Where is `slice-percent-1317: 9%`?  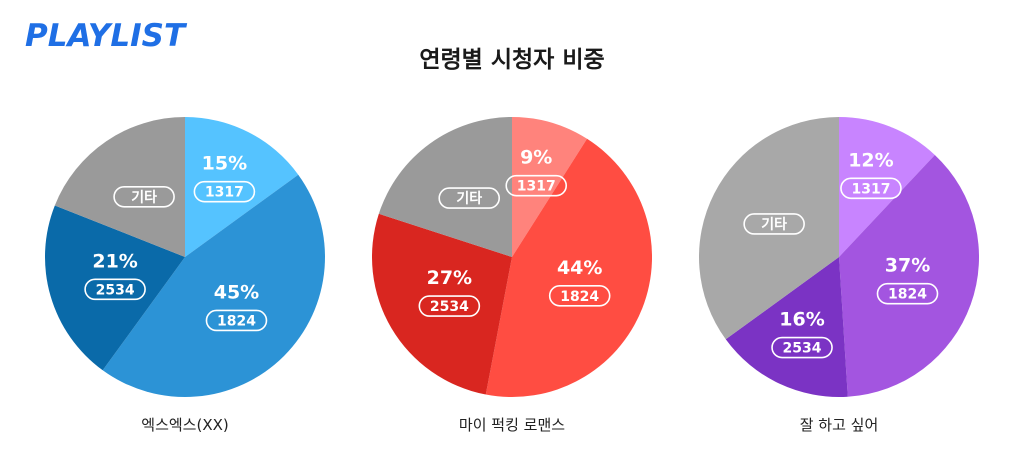 slice-percent-1317: 9% is located at coordinates (536, 158).